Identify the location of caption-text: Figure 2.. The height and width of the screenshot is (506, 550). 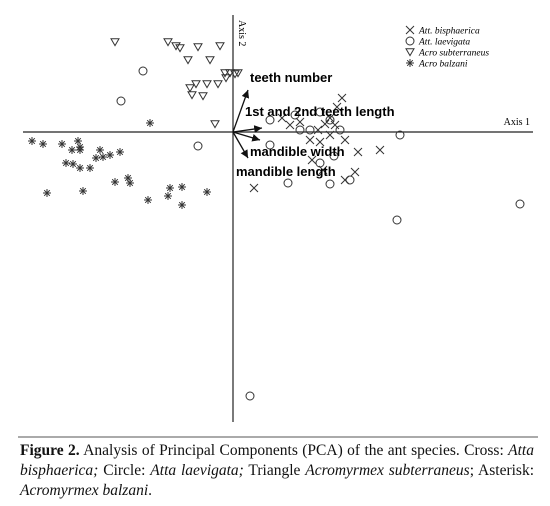
(50, 450).